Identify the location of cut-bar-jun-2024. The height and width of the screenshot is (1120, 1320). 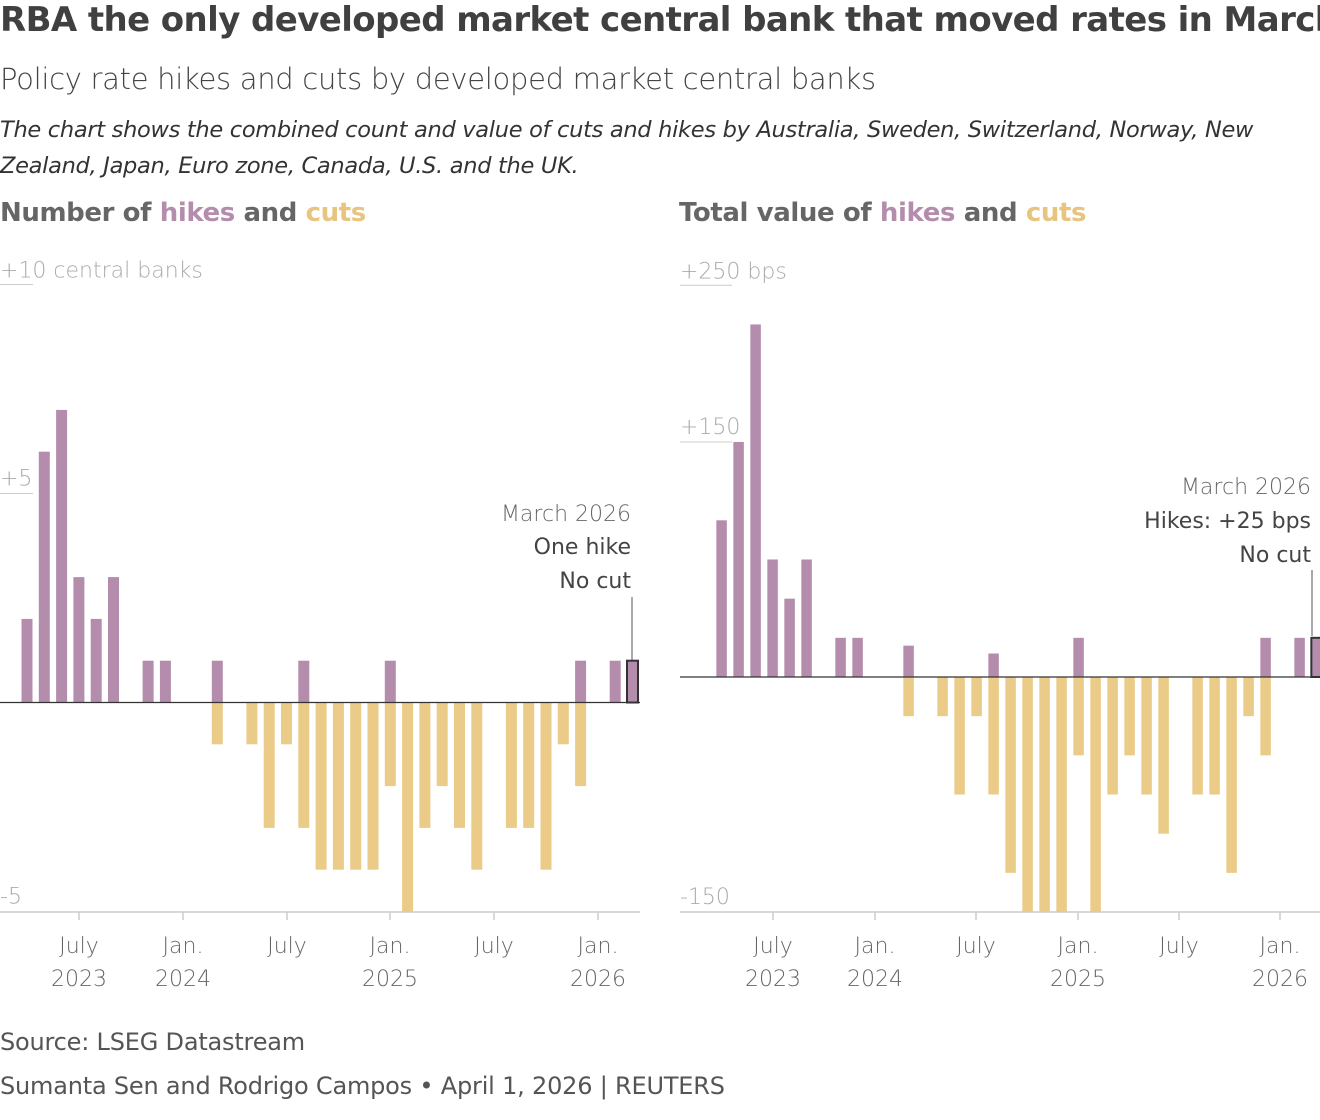
(959, 736).